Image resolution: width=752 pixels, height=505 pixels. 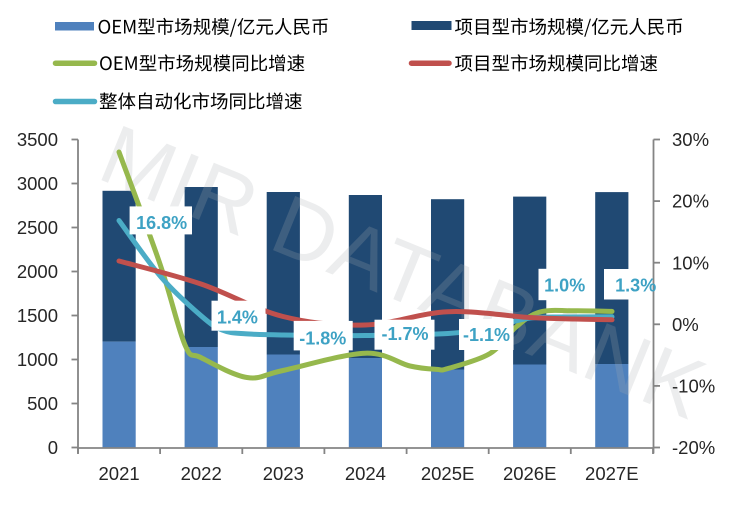 What do you see at coordinates (404, 334) in the screenshot?
I see `svg-text: -1.7%` at bounding box center [404, 334].